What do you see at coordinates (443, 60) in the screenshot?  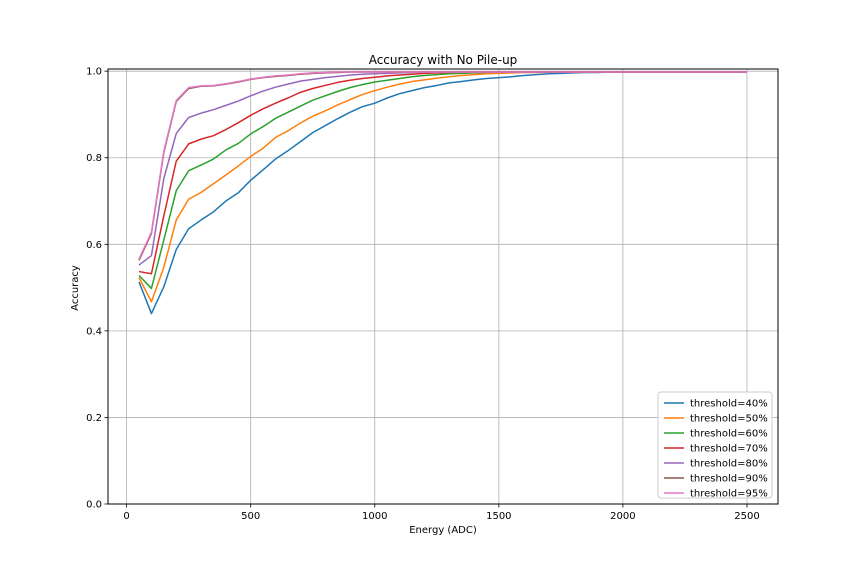 I see `chart-title: Accuracy with No Pile-up` at bounding box center [443, 60].